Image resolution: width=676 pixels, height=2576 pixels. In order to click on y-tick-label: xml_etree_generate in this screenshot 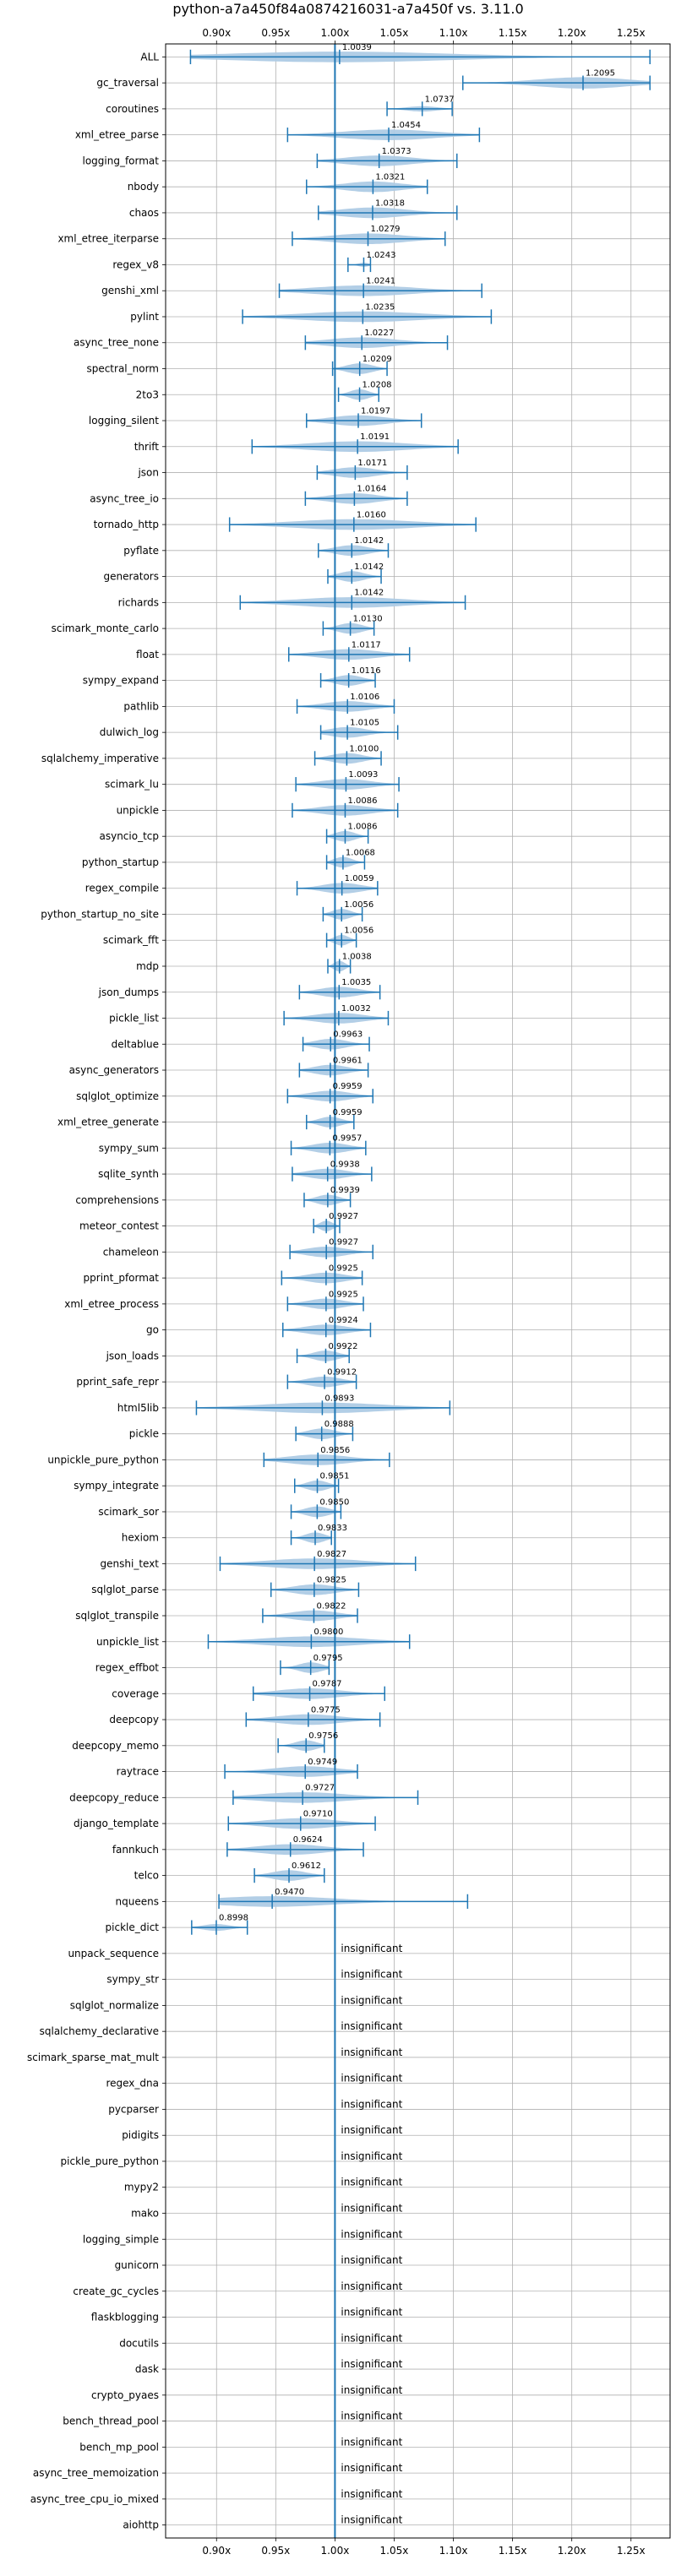, I will do `click(108, 1122)`.